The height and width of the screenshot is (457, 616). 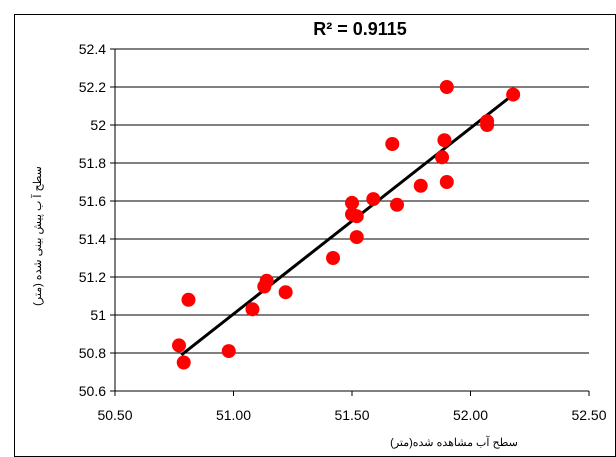 I want to click on x-axis-label: سطح آب مشاهده شده(متر), so click(x=454, y=442).